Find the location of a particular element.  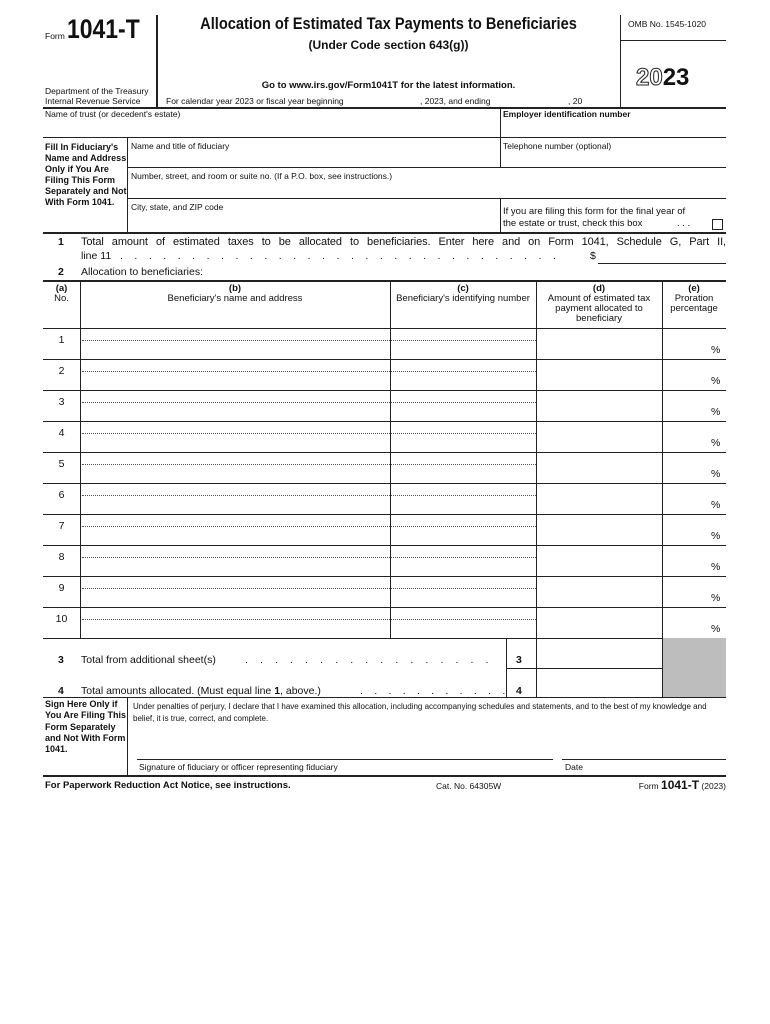

column-header-proration: (e) Proration percentage is located at coordinates (694, 299).